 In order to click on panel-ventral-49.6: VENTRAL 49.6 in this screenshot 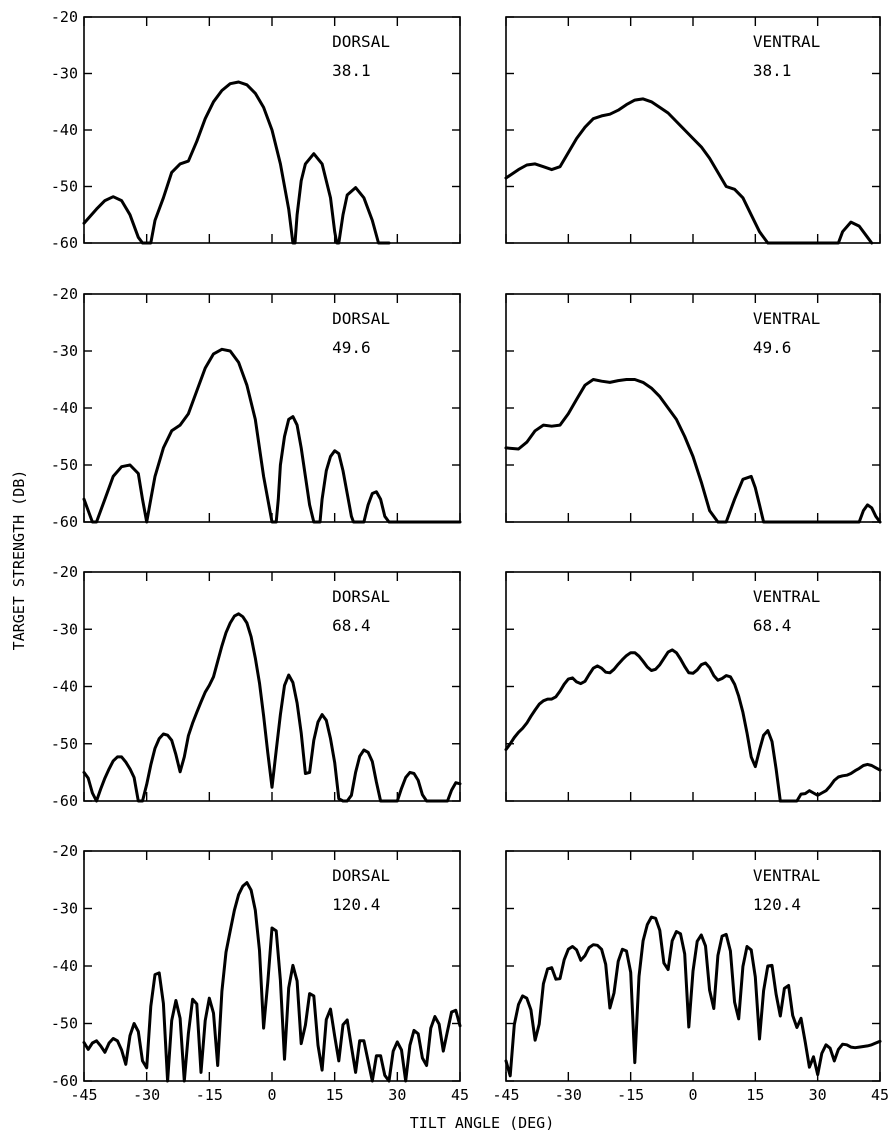, I will do `click(693, 408)`.